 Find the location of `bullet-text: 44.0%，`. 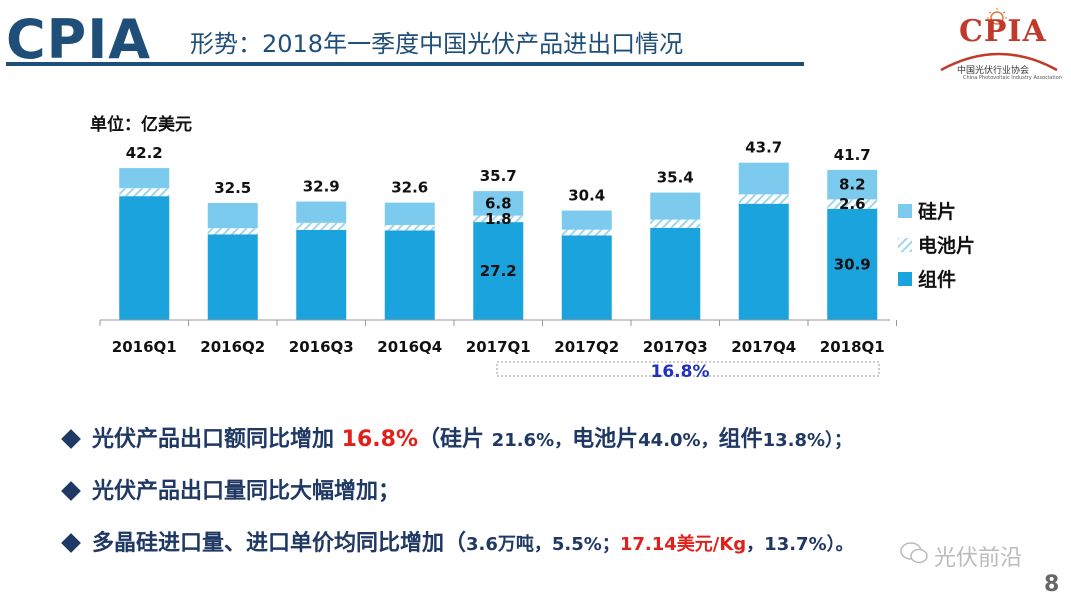

bullet-text: 44.0%， is located at coordinates (678, 440).